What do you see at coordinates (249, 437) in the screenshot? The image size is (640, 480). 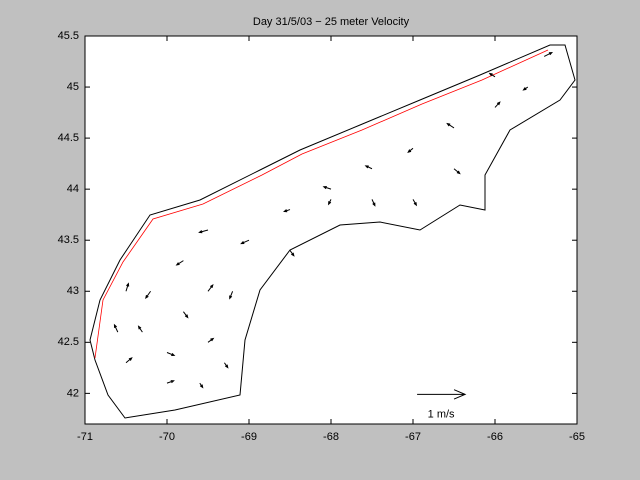 I see `x-tick-label: -69` at bounding box center [249, 437].